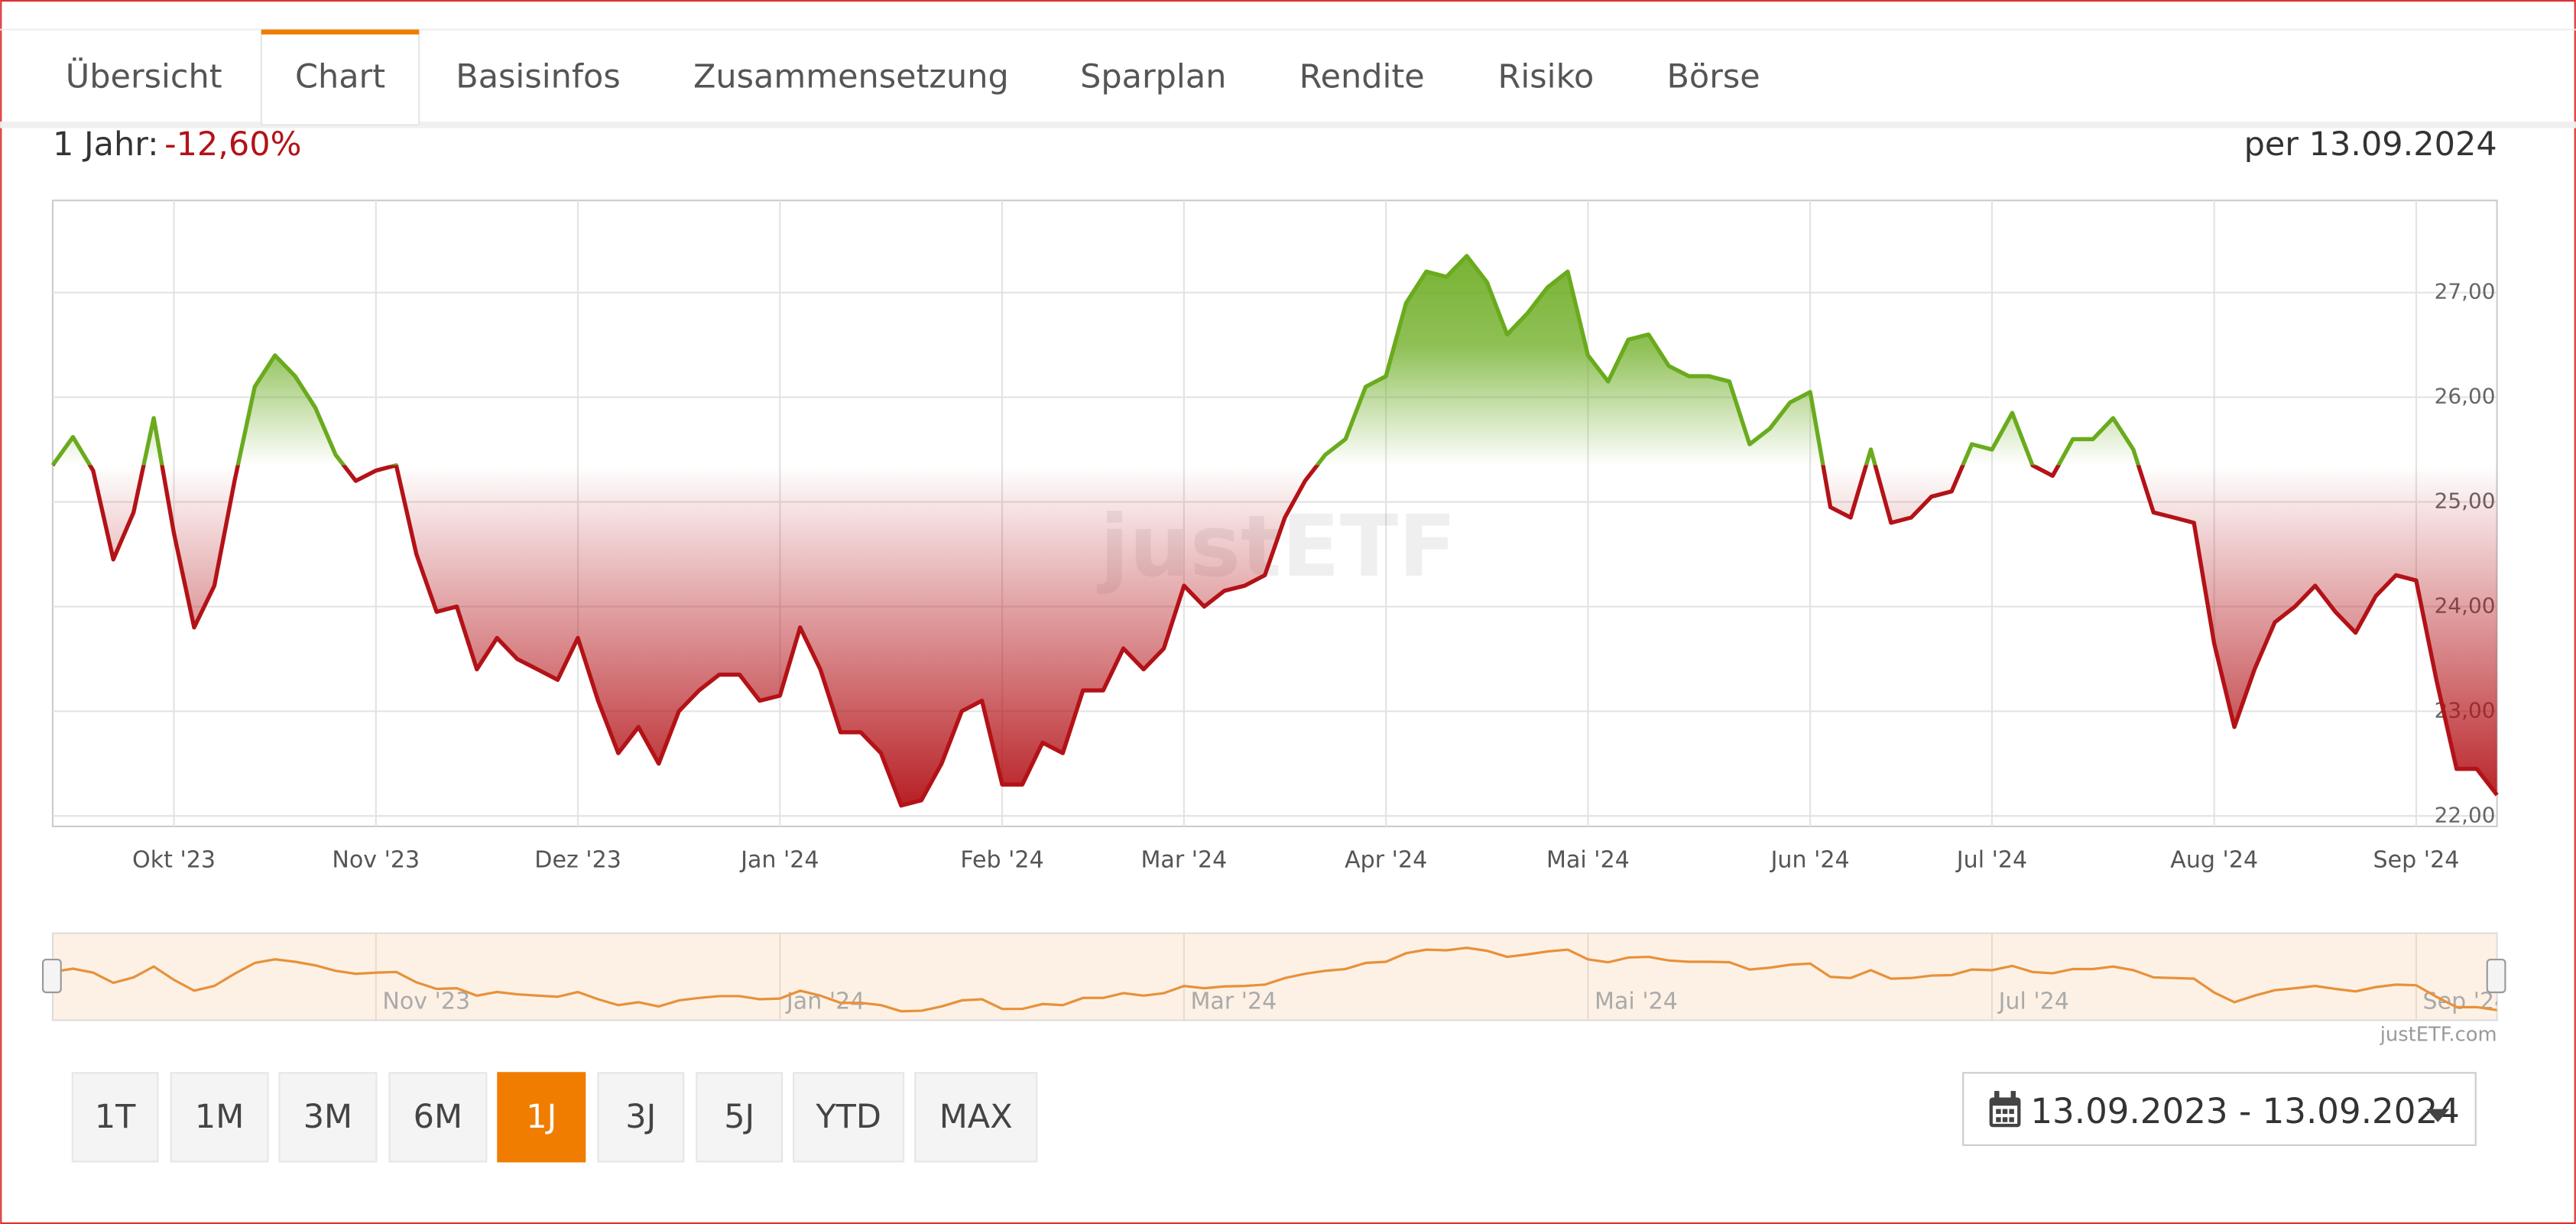  I want to click on x-tick-label: Okt '23, so click(174, 860).